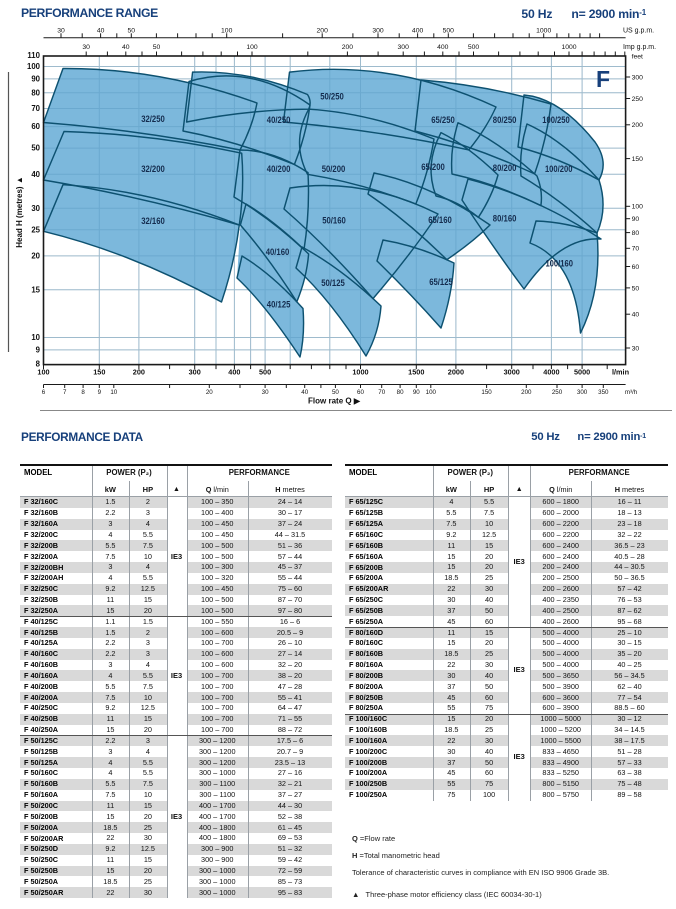 This screenshot has height=909, width=676. Describe the element at coordinates (512, 371) in the screenshot. I see `svg-text: 3000` at that location.